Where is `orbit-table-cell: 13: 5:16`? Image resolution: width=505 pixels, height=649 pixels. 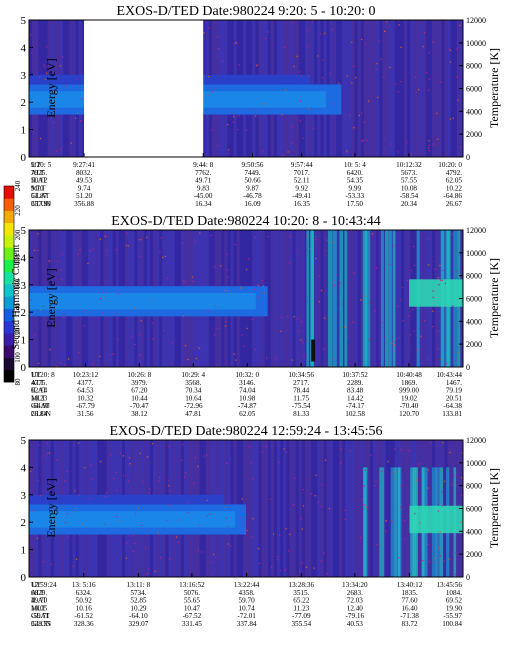
orbit-table-cell: 13: 5:16 is located at coordinates (84, 585).